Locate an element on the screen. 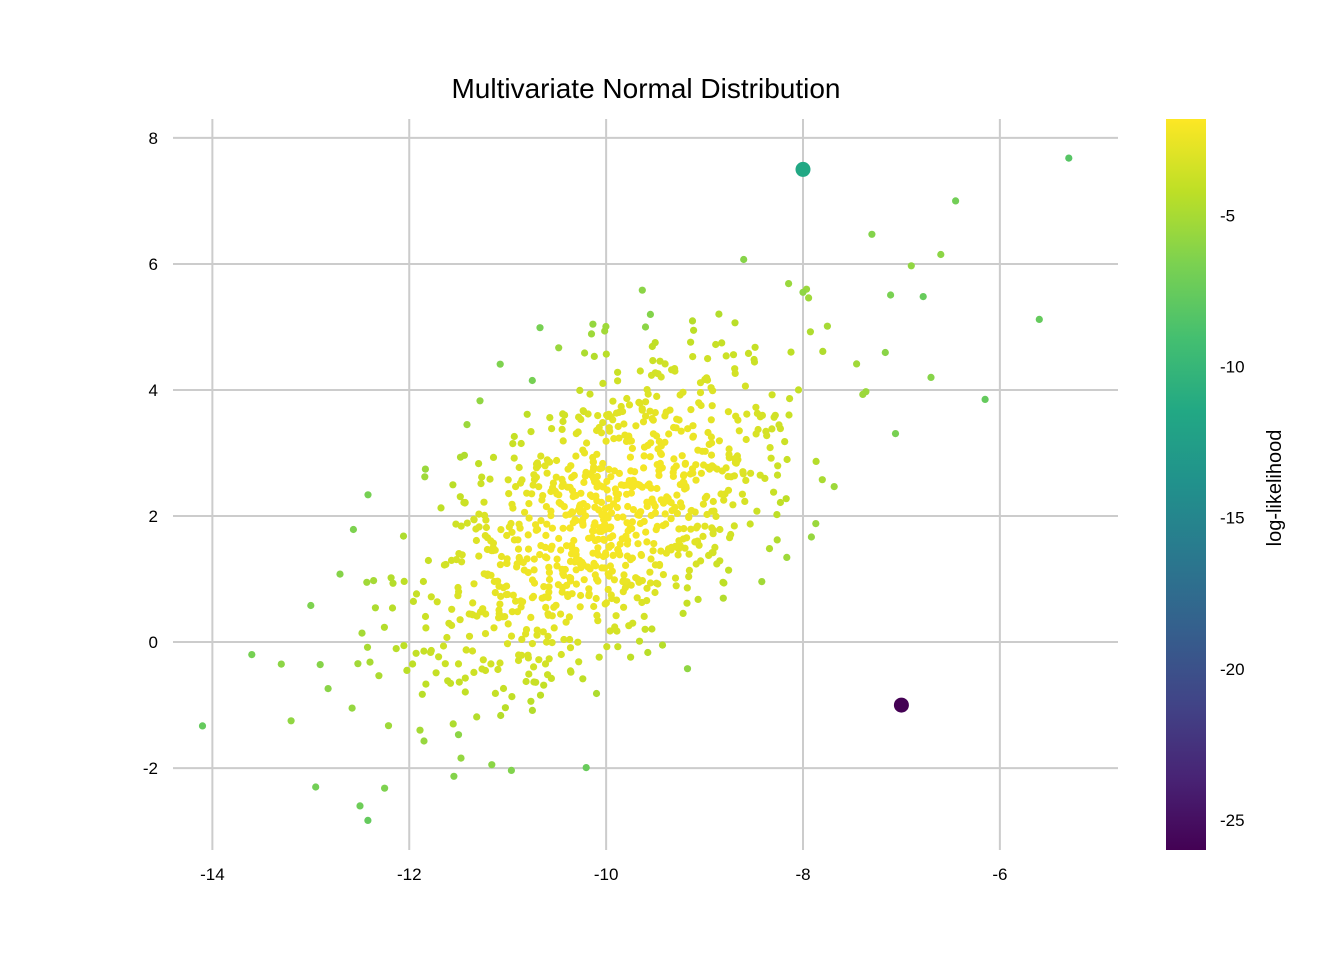  y-tick-label: -2 is located at coordinates (150, 768).